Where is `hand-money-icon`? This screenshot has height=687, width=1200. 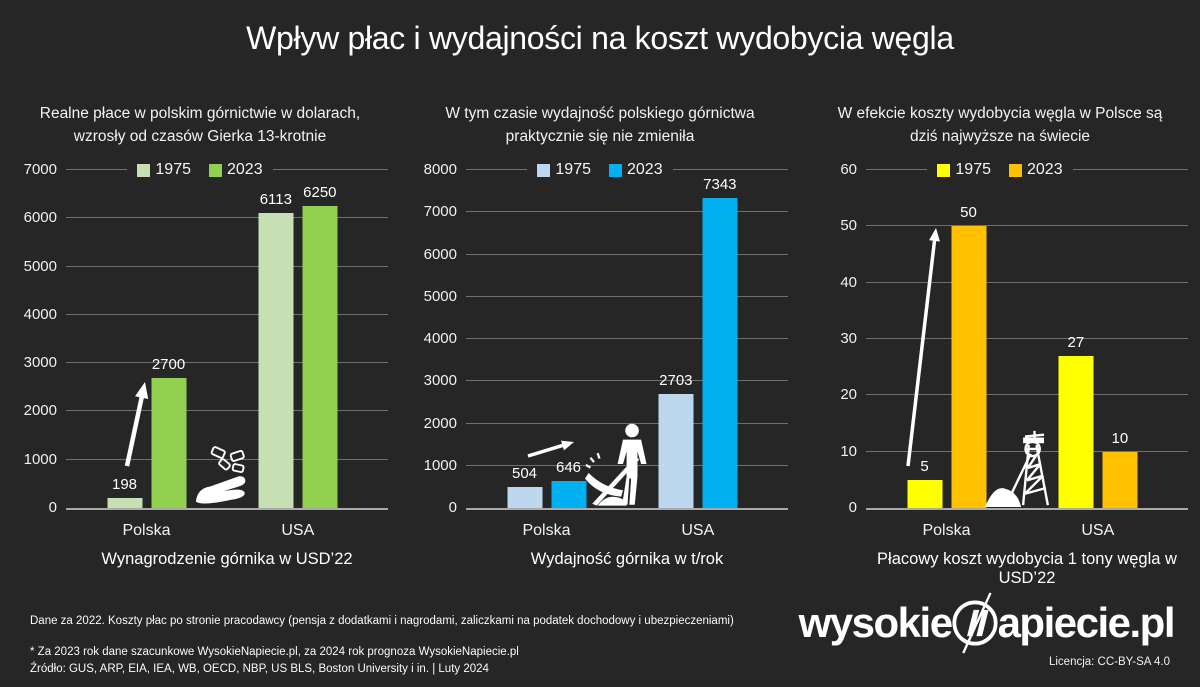 hand-money-icon is located at coordinates (223, 477).